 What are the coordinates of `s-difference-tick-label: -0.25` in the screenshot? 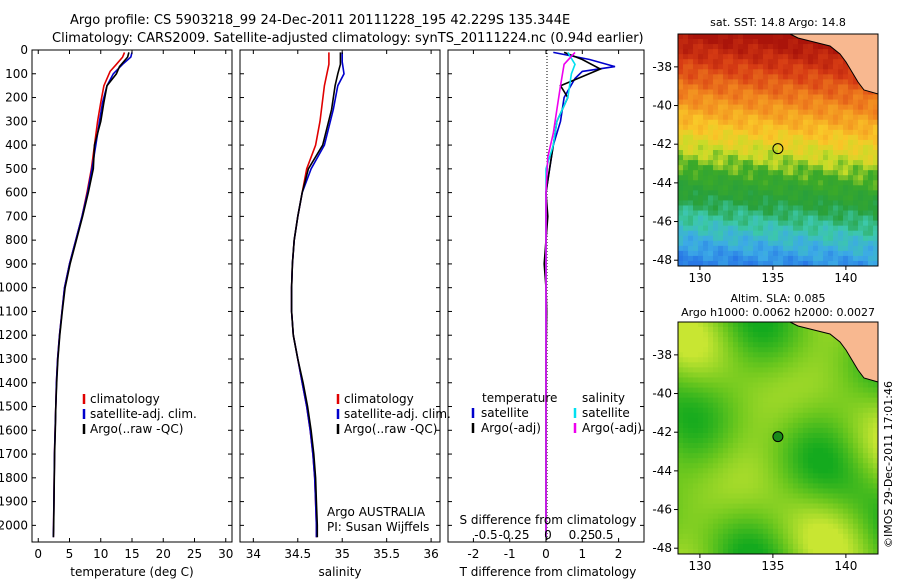 It's located at (513, 535).